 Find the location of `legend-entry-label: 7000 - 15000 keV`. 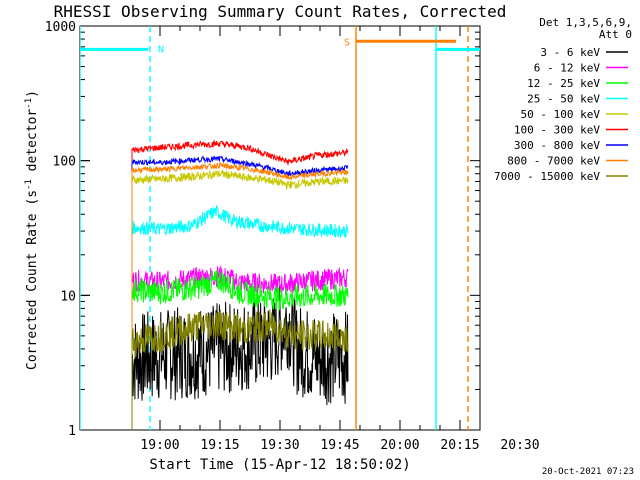

legend-entry-label: 7000 - 15000 keV is located at coordinates (547, 176).